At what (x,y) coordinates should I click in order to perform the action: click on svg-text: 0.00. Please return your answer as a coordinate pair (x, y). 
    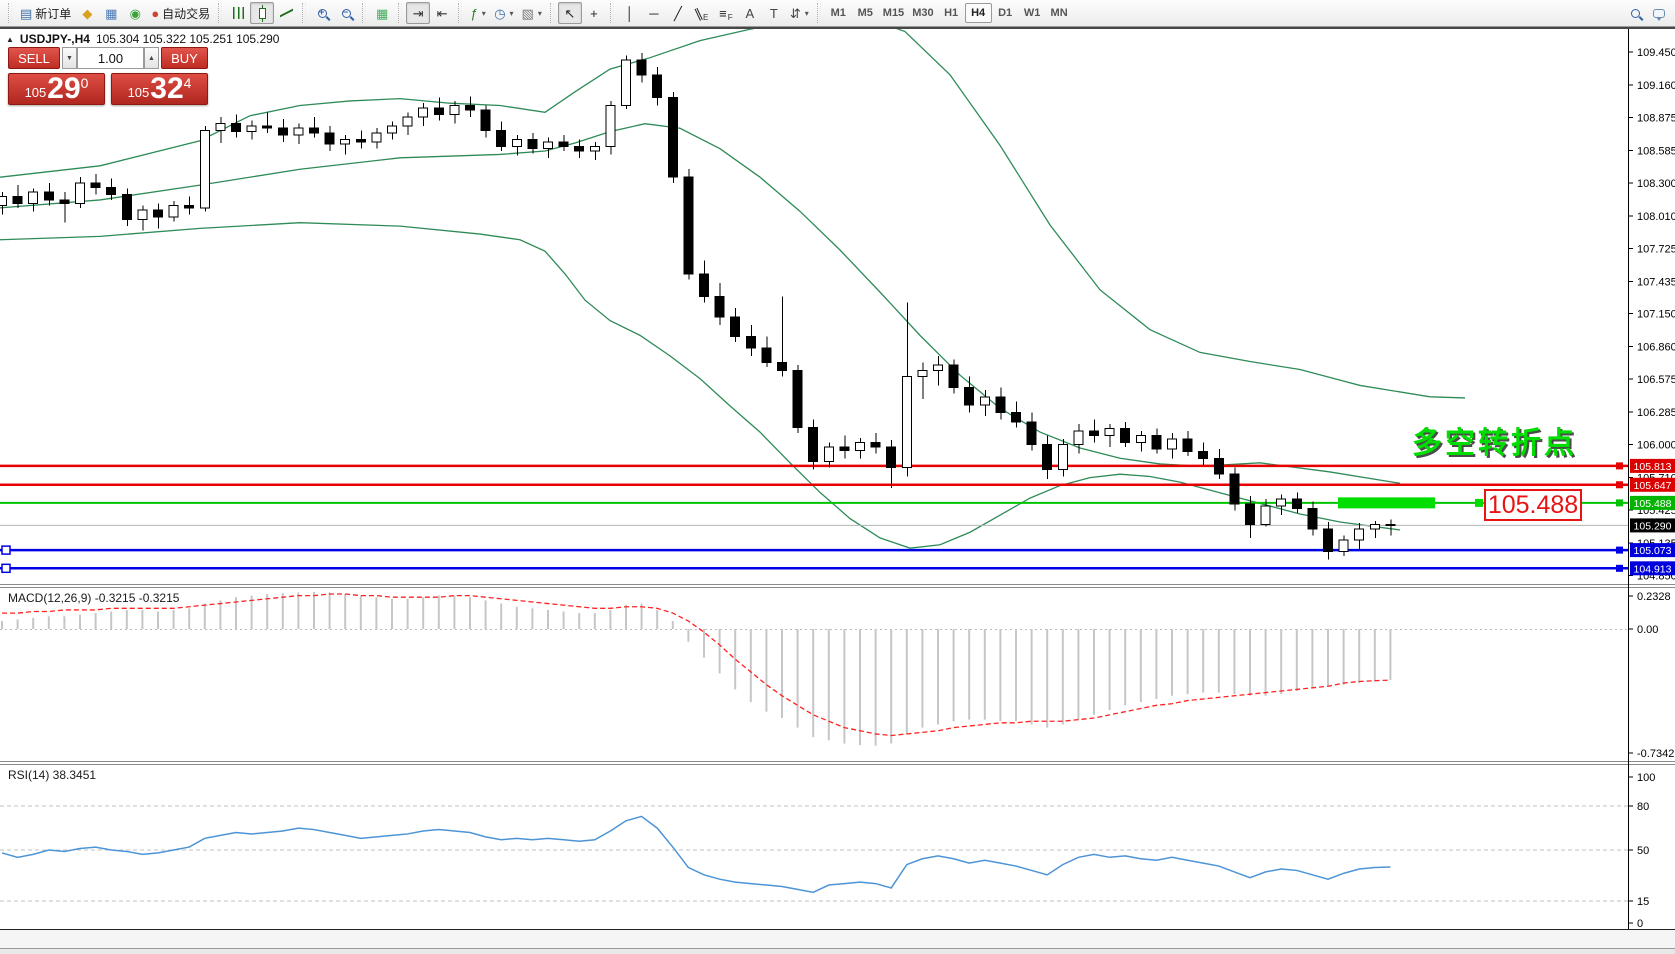
    Looking at the image, I should click on (1647, 630).